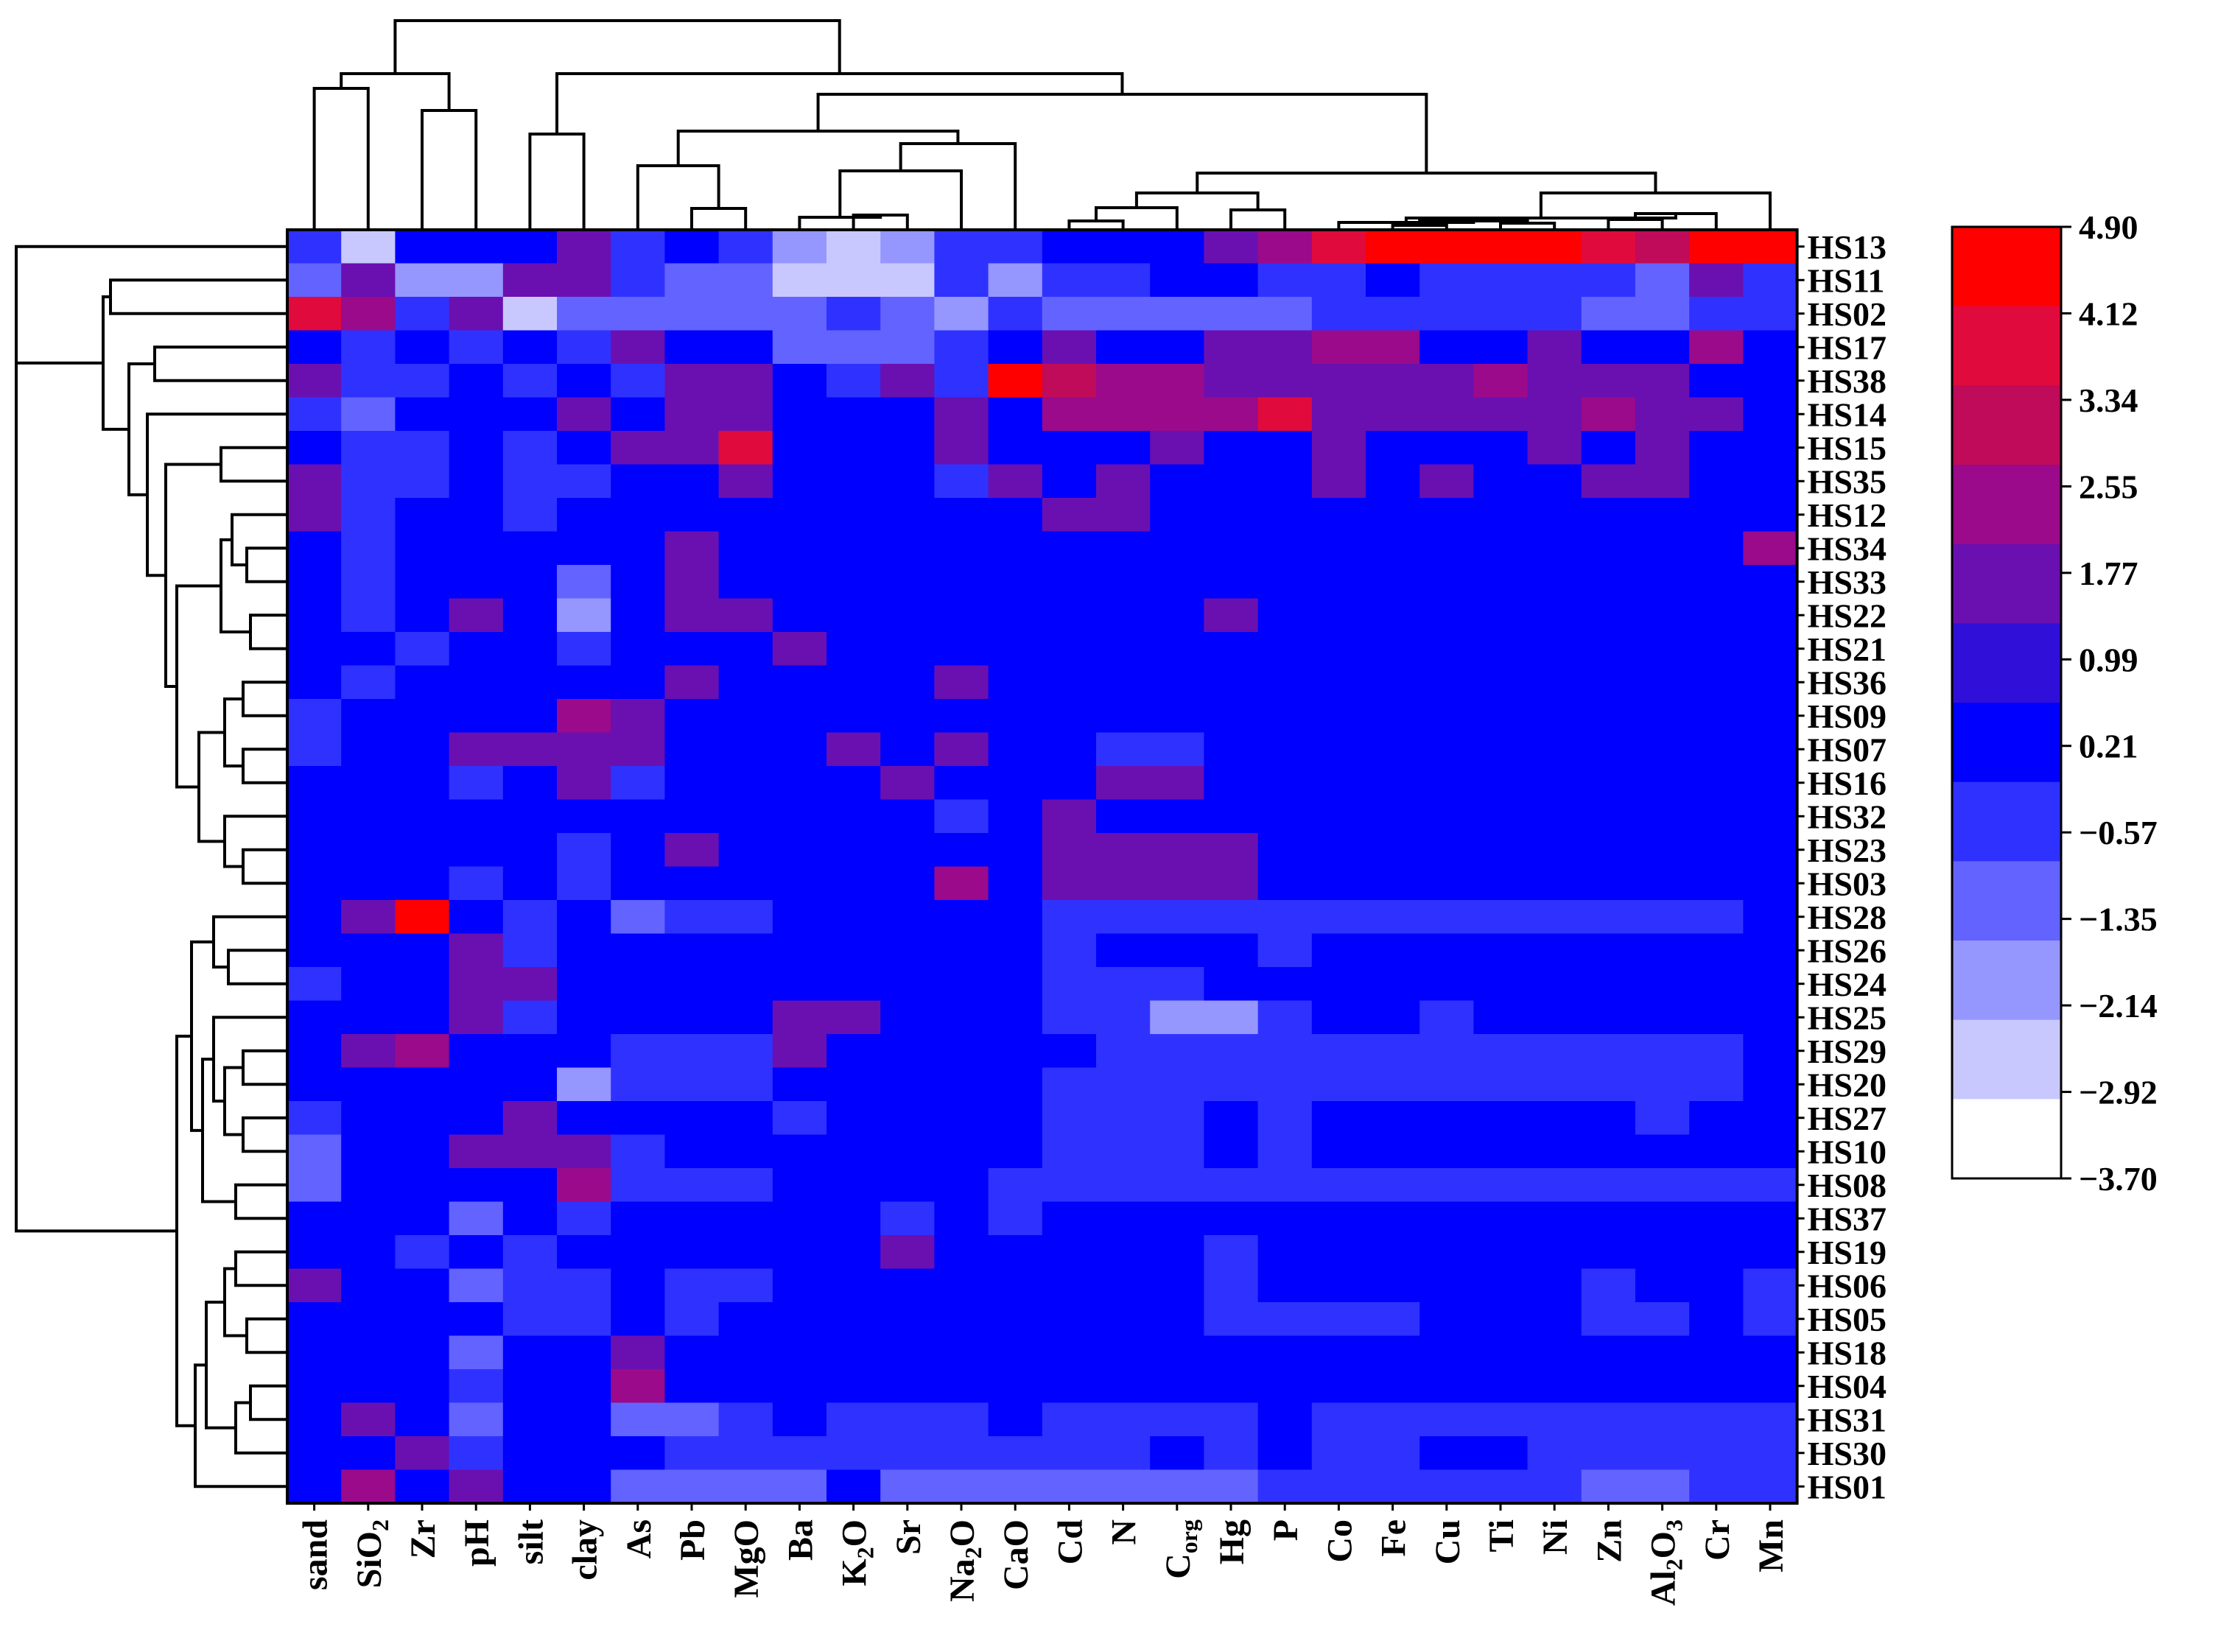  I want to click on row-label: HS02, so click(1847, 314).